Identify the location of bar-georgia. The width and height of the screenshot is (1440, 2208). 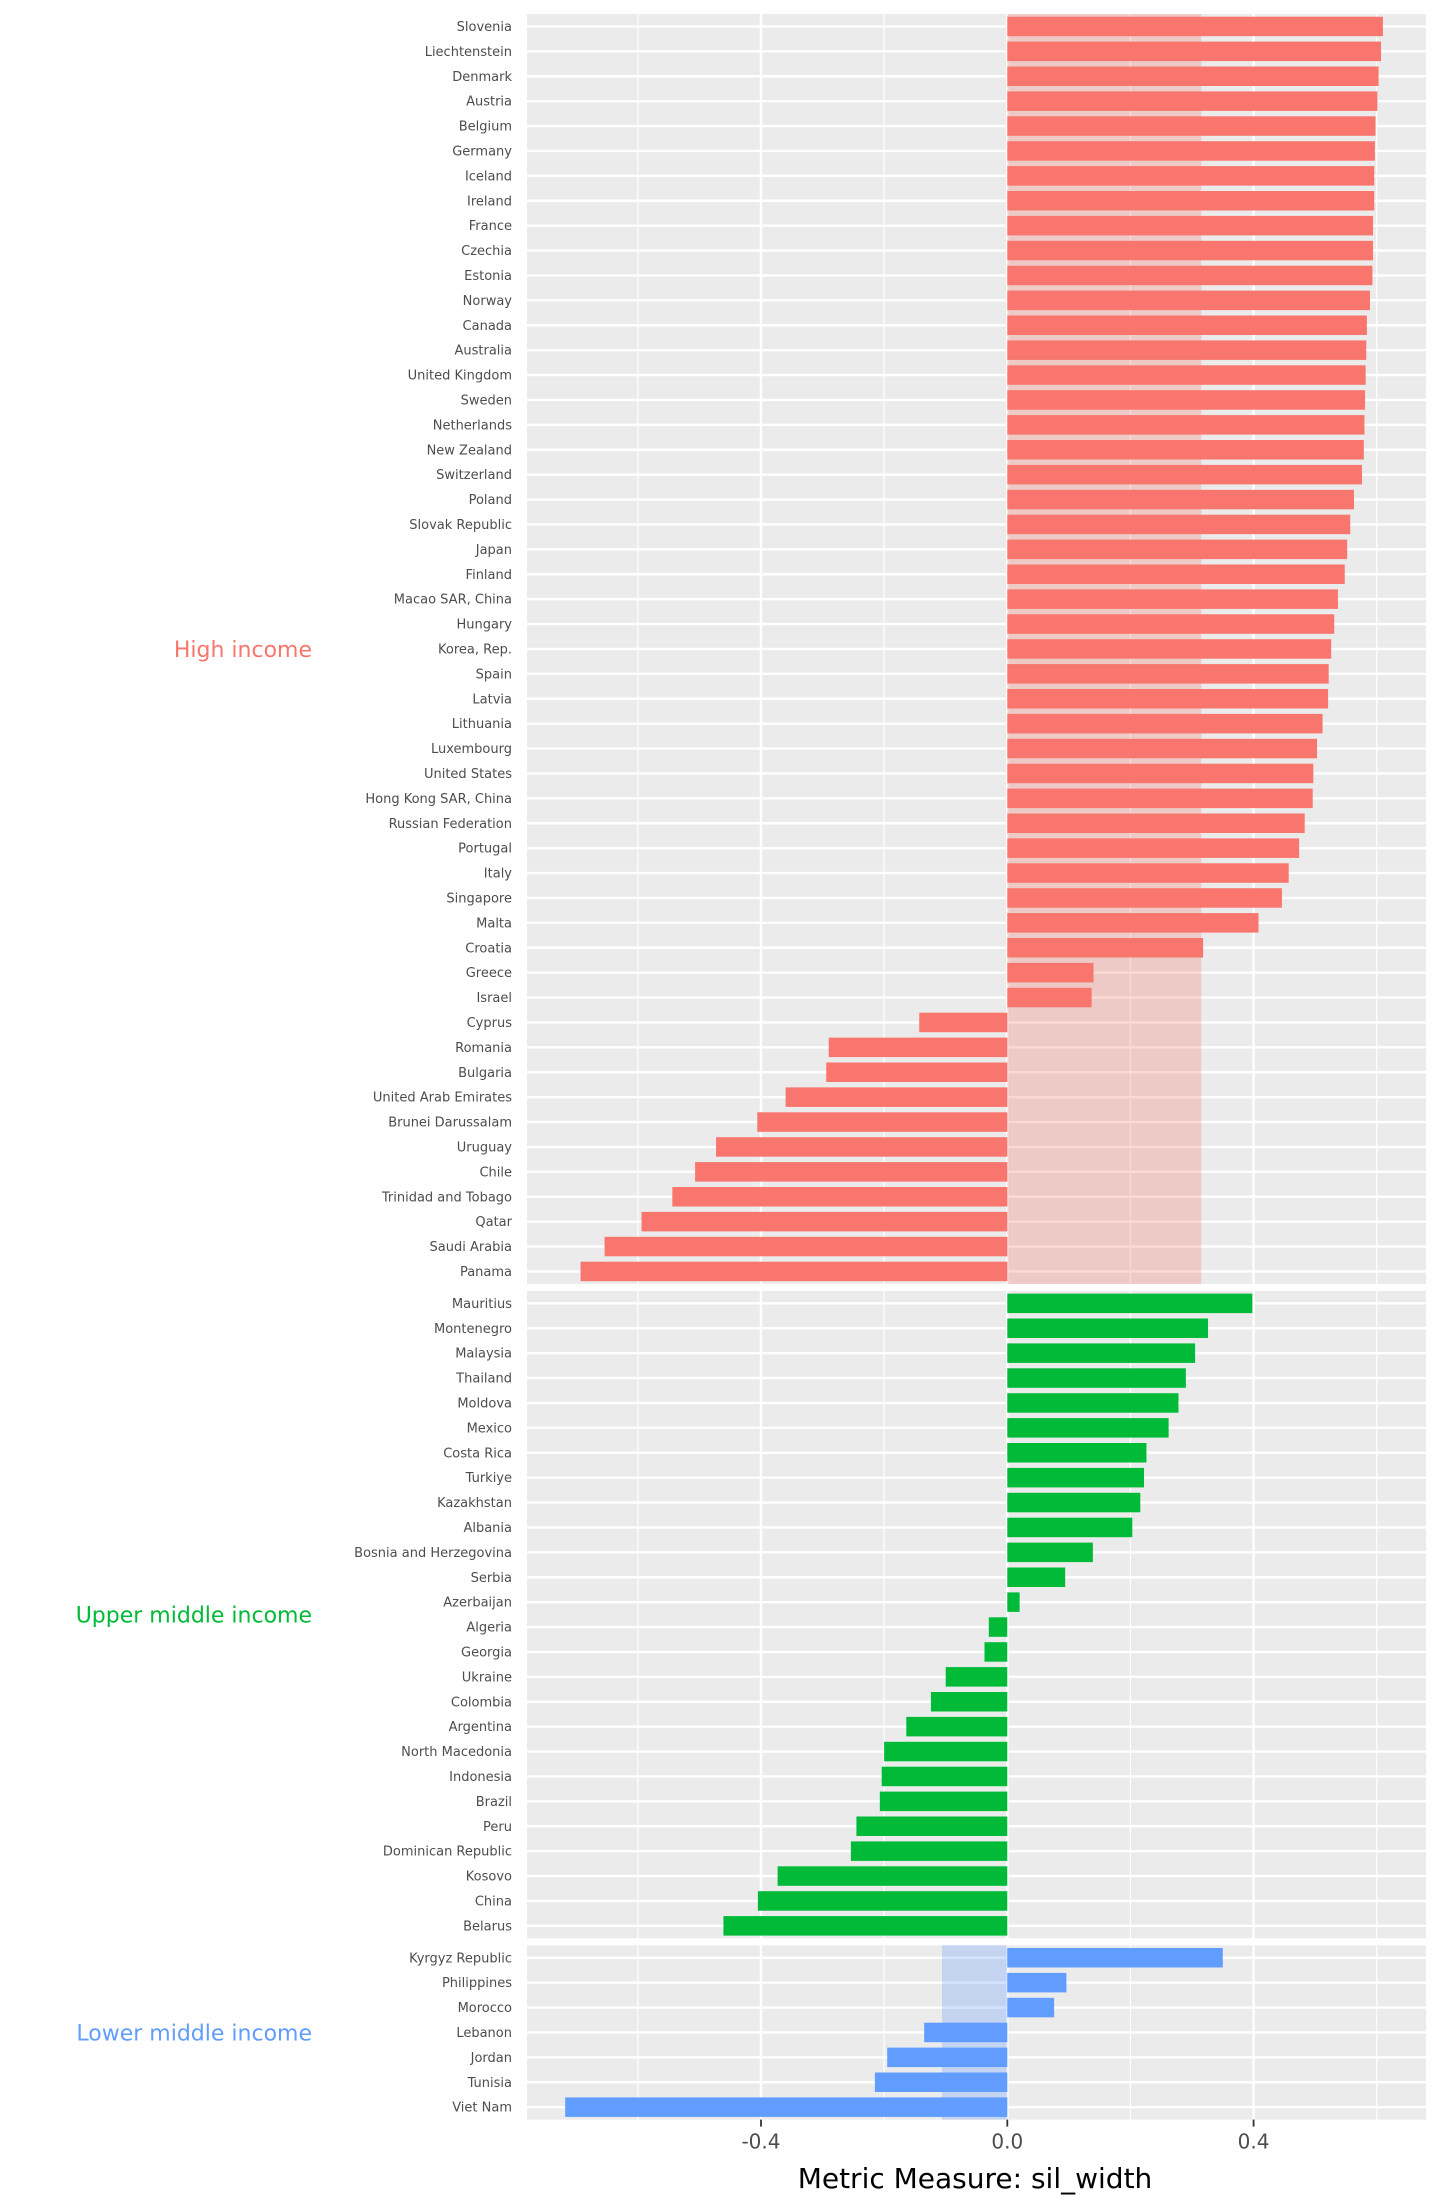
(996, 1652).